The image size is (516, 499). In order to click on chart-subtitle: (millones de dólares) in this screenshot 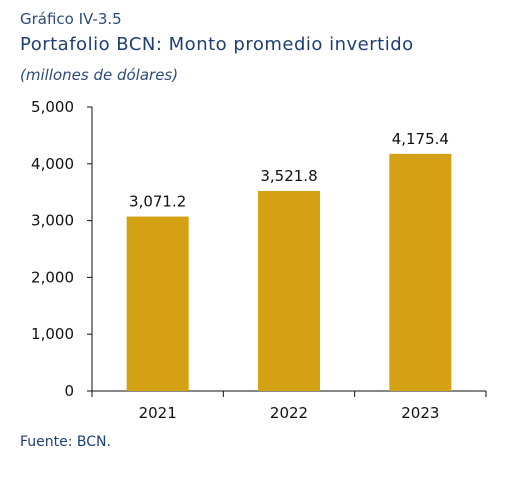, I will do `click(99, 75)`.